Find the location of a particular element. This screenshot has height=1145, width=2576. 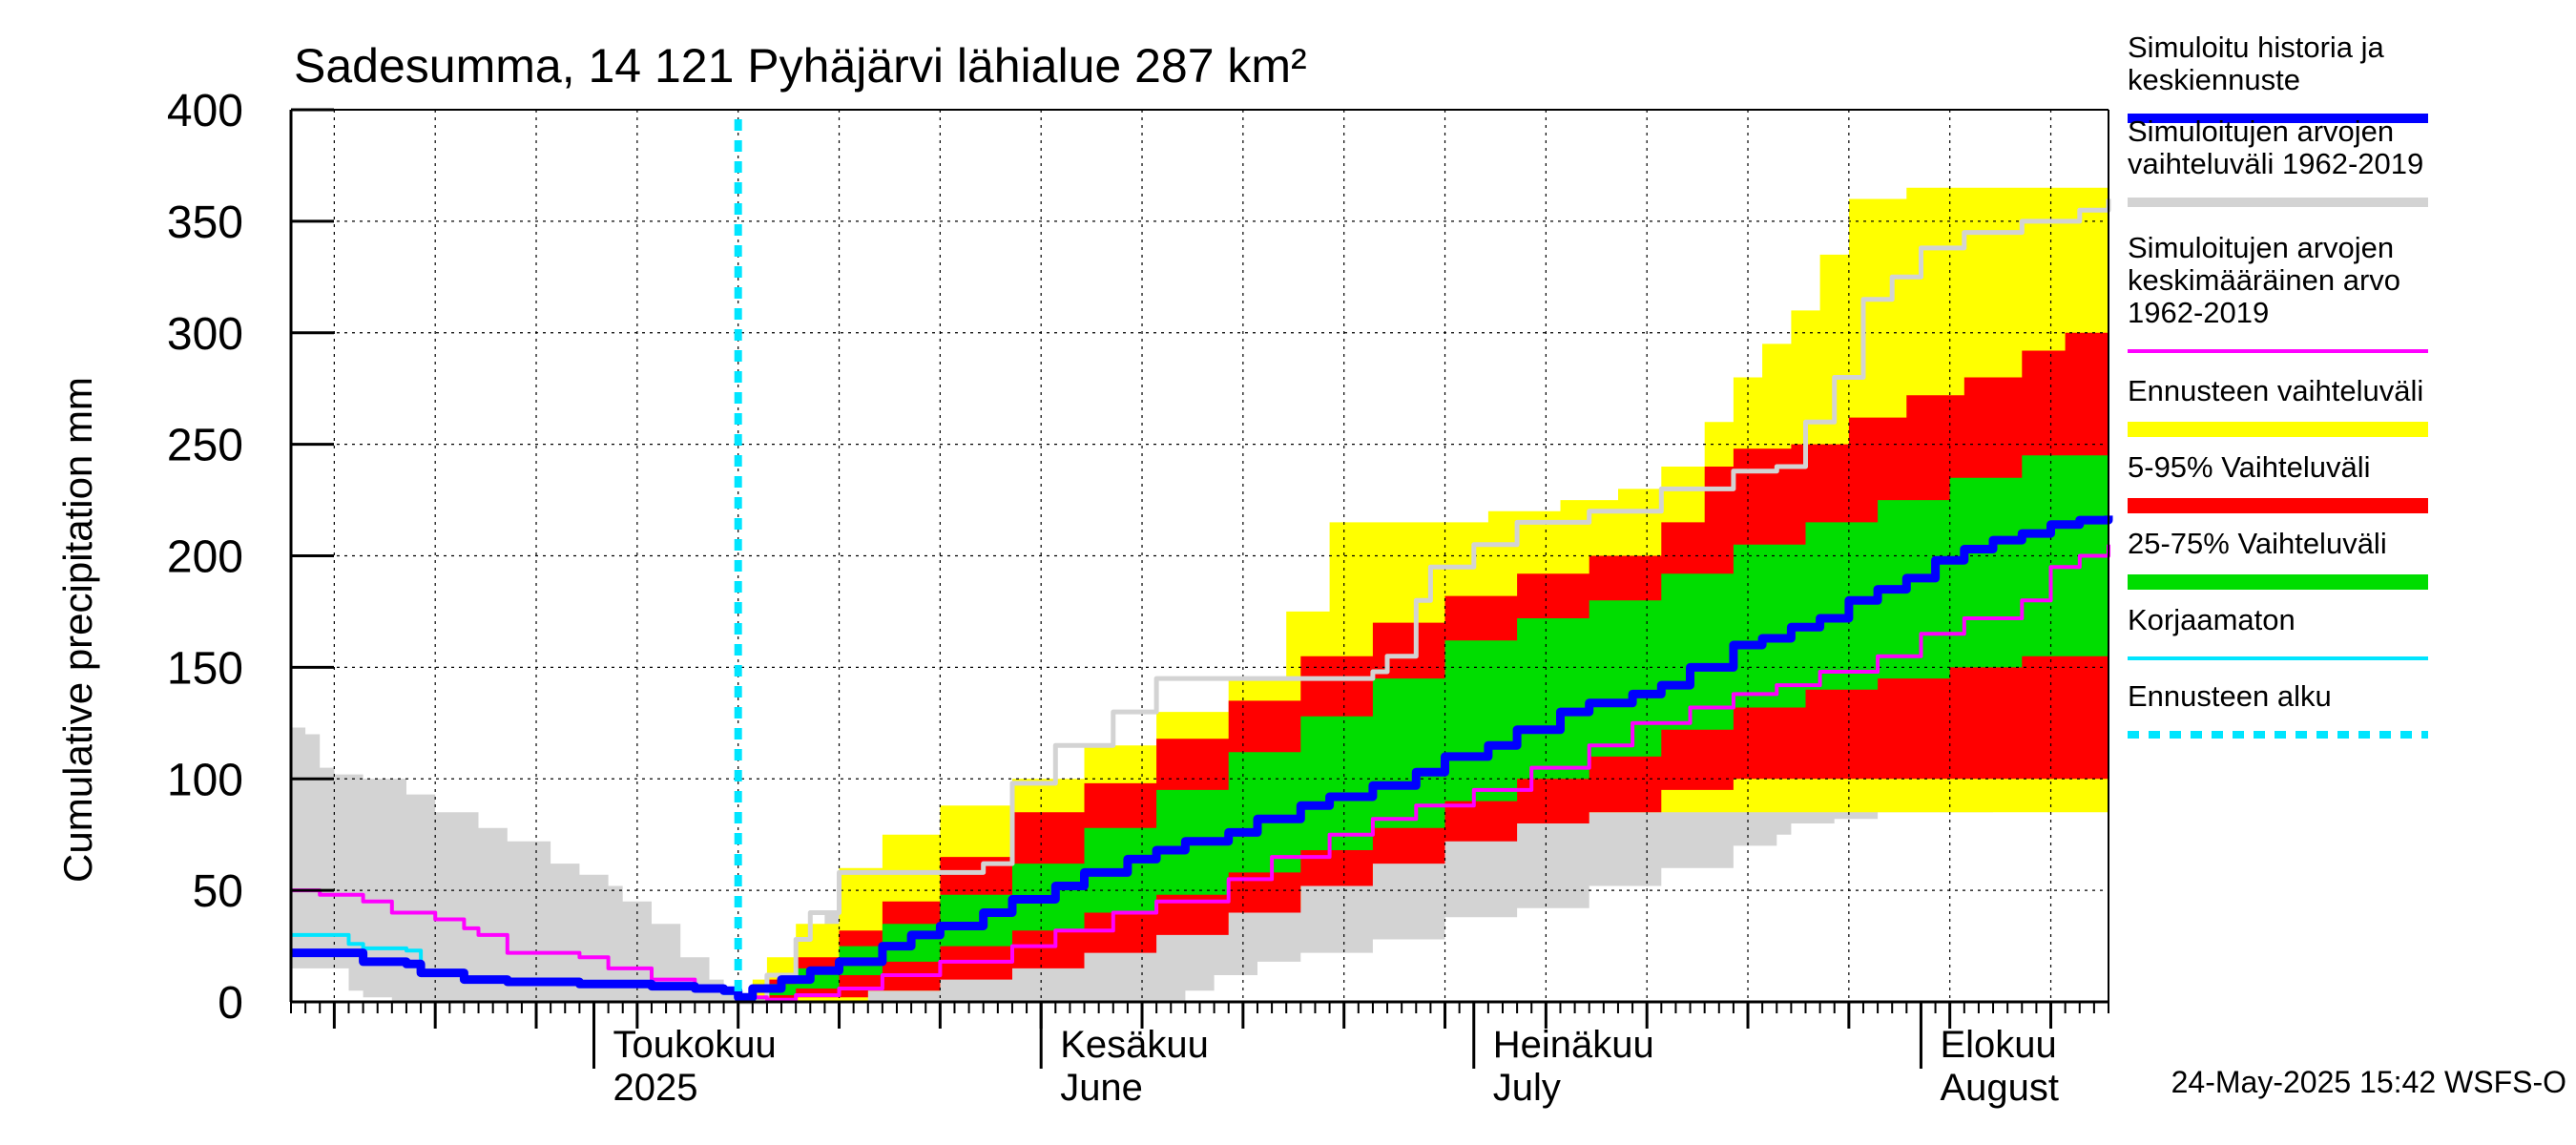

month-label-secondary: June is located at coordinates (1101, 1088).